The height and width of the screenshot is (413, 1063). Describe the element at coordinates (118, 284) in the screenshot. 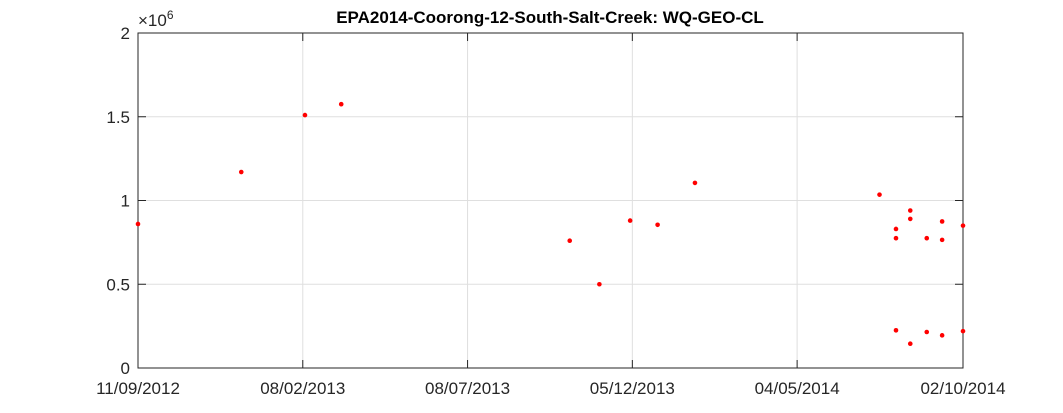

I see `y-tick-label: 0.5` at that location.